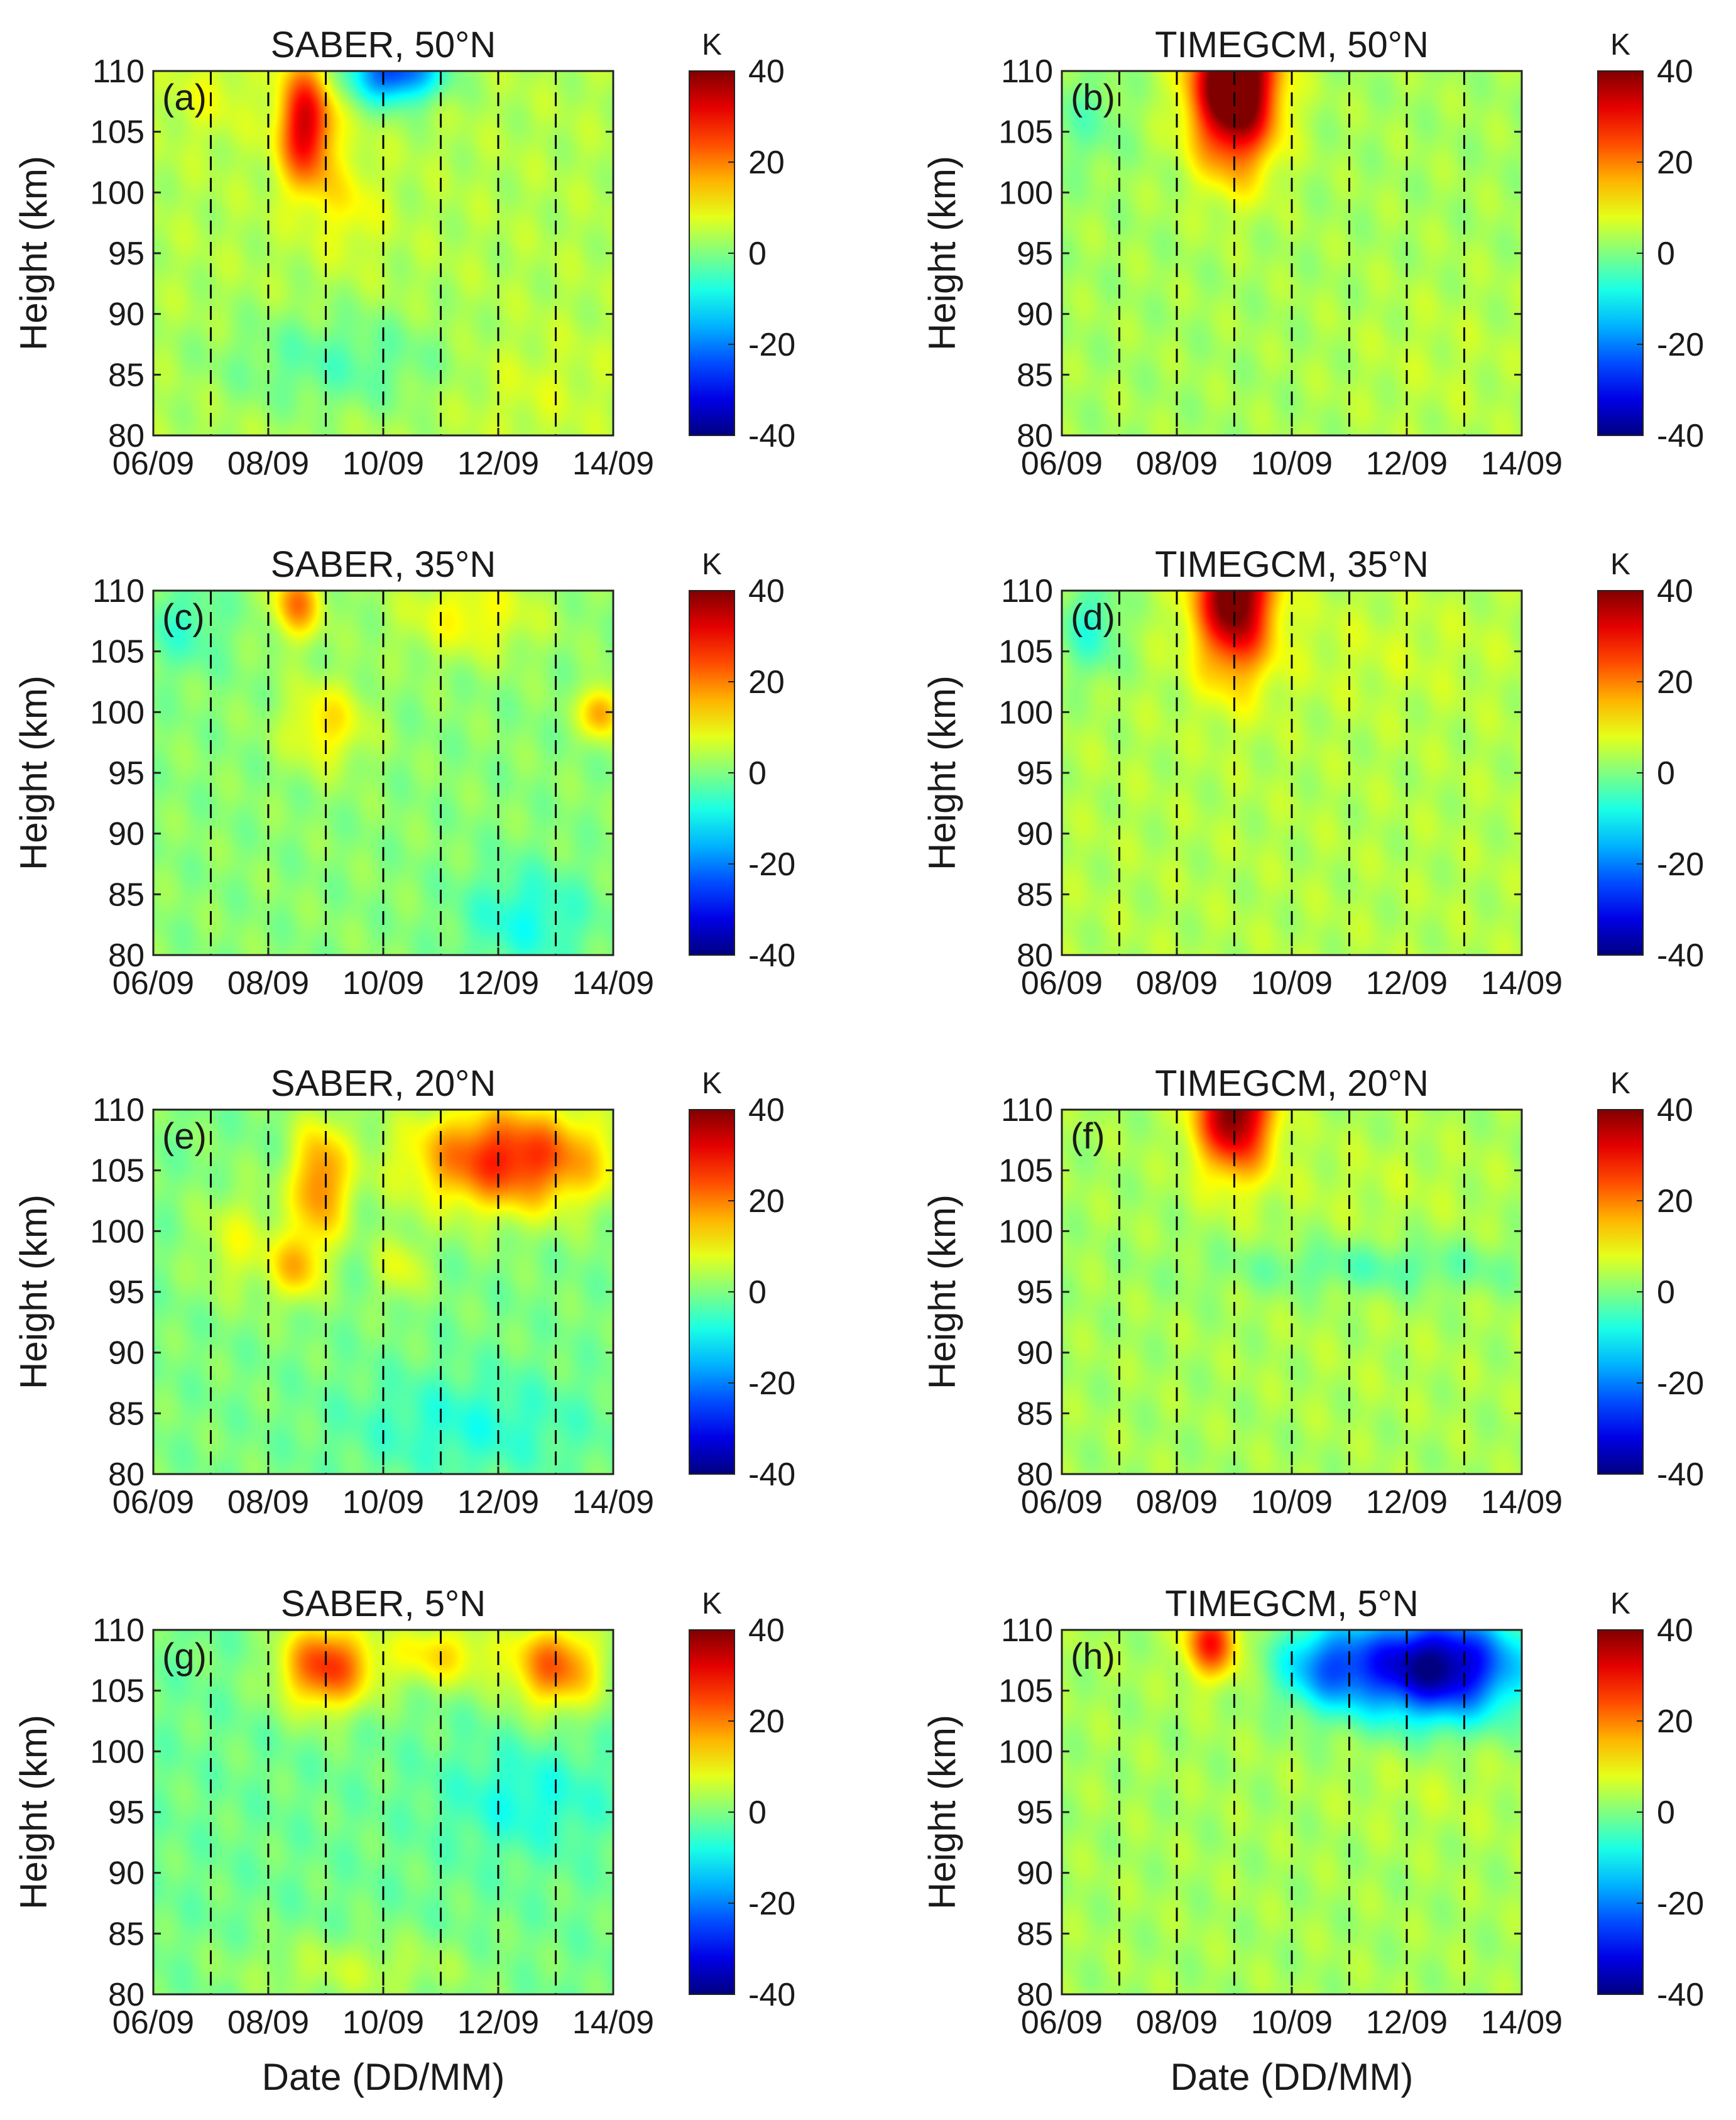  I want to click on panel-title: SABER, 5°N, so click(383, 1603).